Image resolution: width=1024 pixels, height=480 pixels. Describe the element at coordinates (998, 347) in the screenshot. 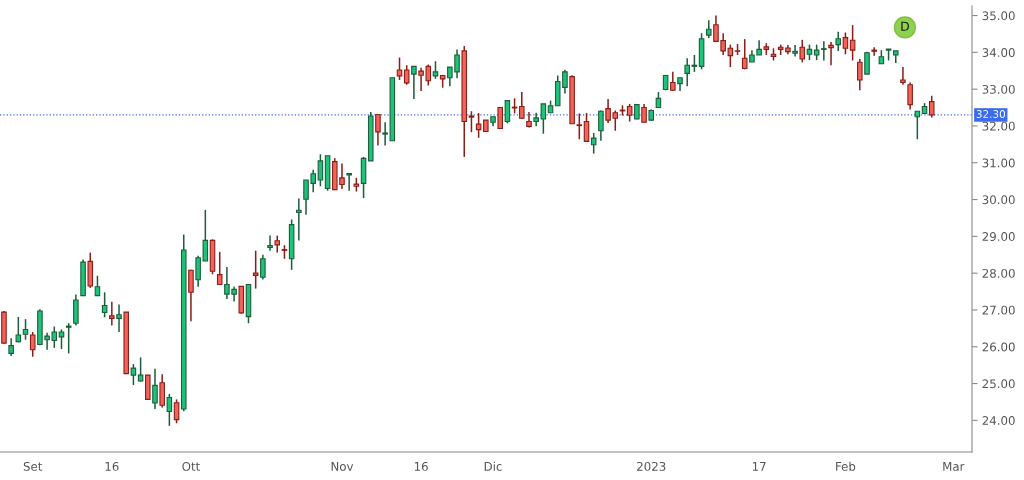

I see `y-tick-label: 26.00` at that location.